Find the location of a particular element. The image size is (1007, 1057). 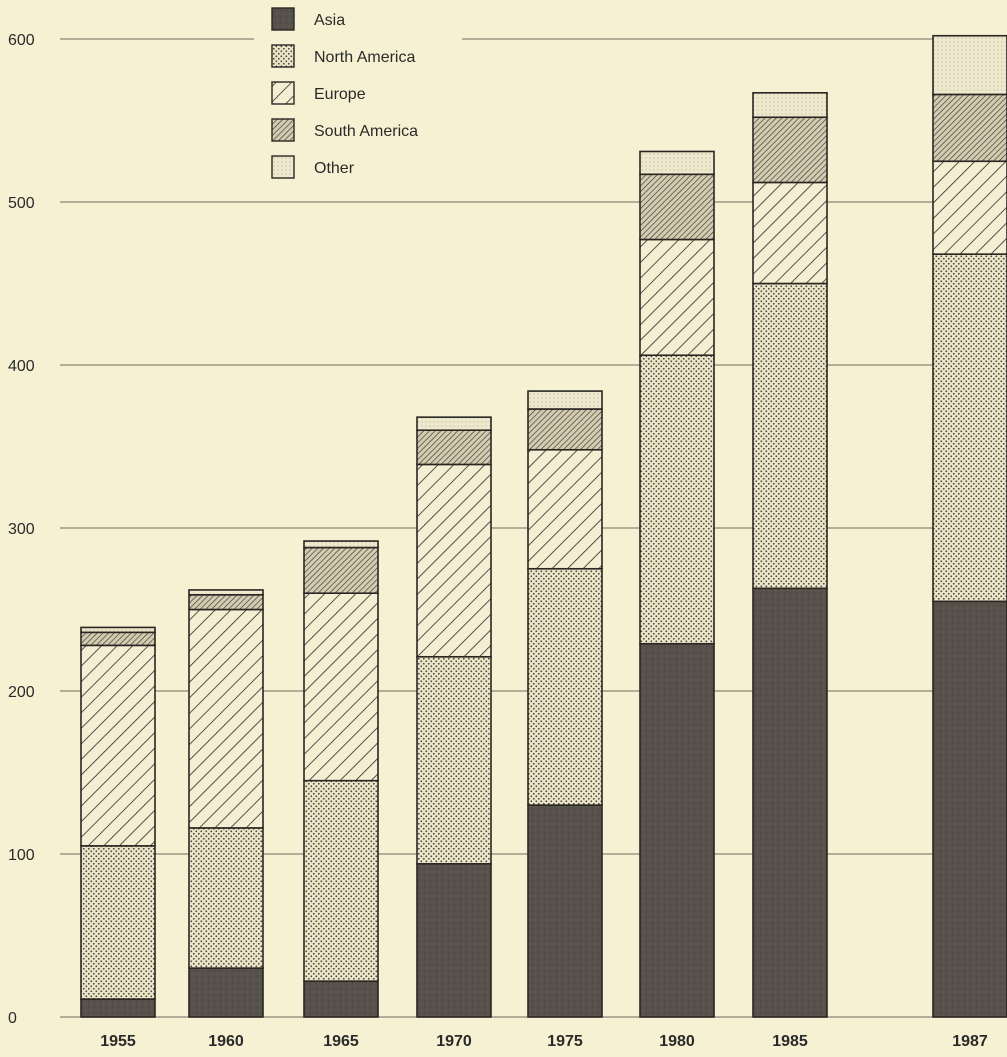

bar-segment-1965-asia is located at coordinates (341, 999).